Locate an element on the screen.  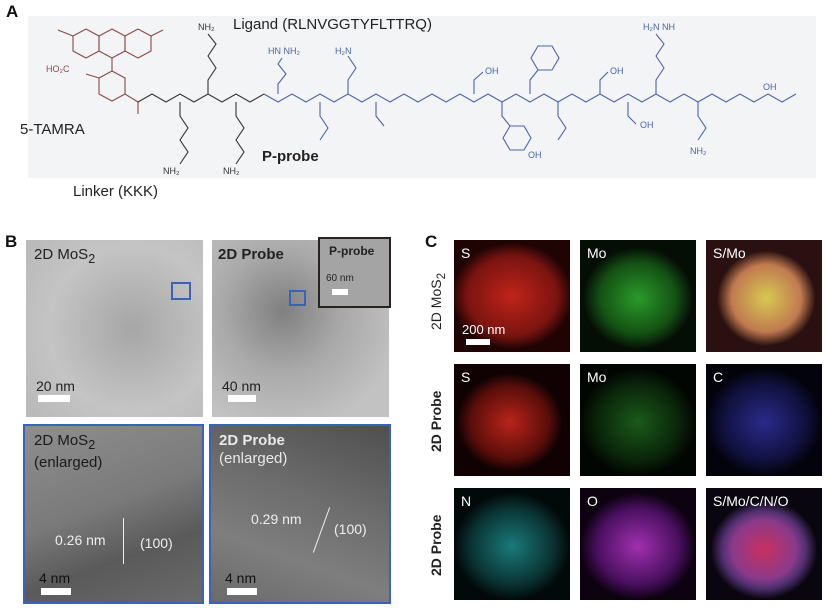
image-title: 2D Probe (enlarged) is located at coordinates (253, 449).